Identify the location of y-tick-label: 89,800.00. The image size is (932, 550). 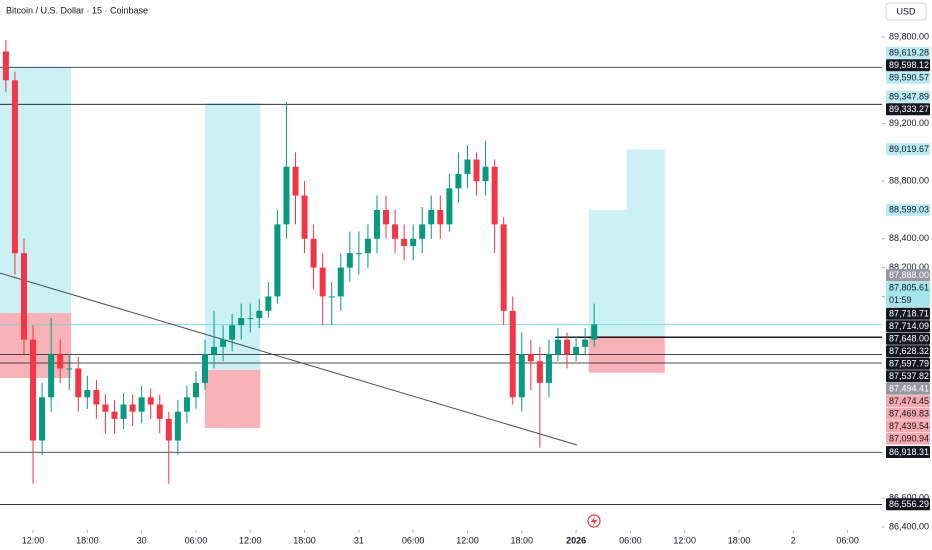
(909, 36).